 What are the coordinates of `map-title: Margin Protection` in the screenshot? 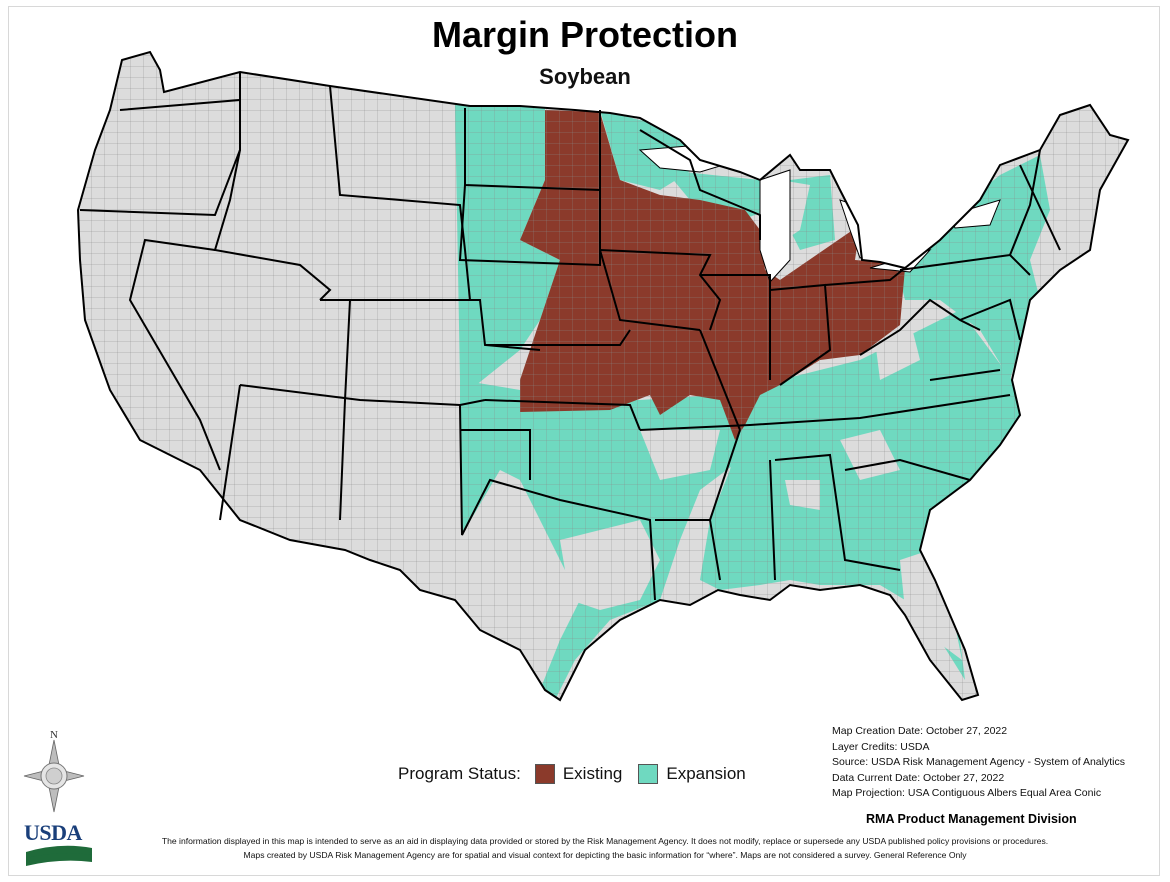 It's located at (585, 34).